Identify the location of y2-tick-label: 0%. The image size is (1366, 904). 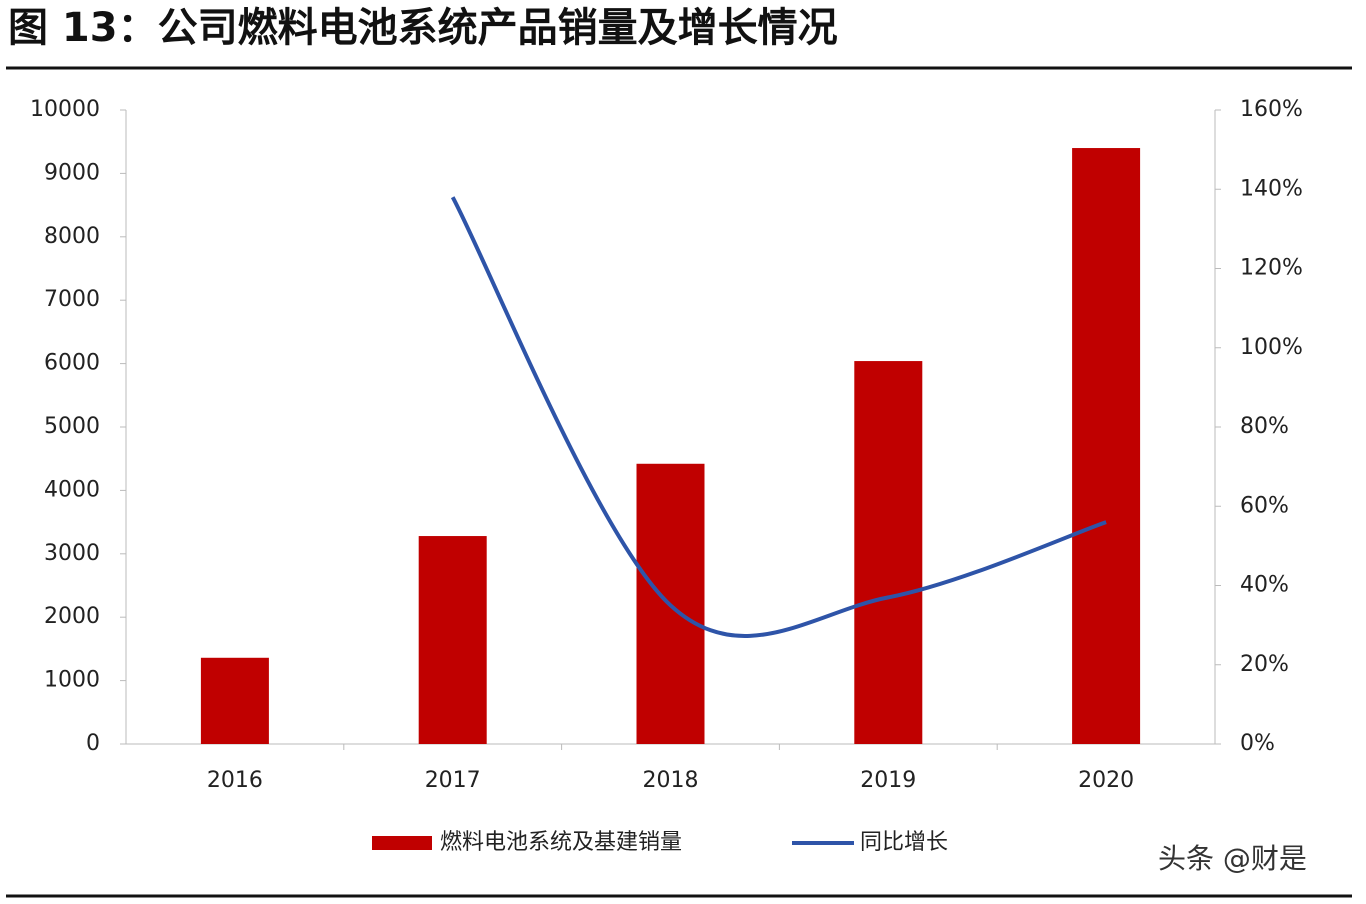
(1257, 743).